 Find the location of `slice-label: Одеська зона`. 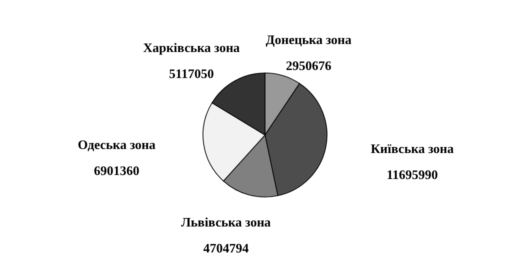

slice-label: Одеська зона is located at coordinates (117, 144).